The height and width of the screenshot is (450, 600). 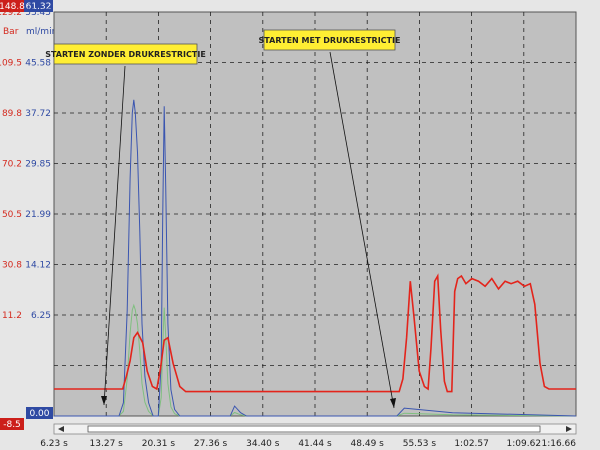 I want to click on pressure-min-label: -8.5, so click(x=12, y=425).